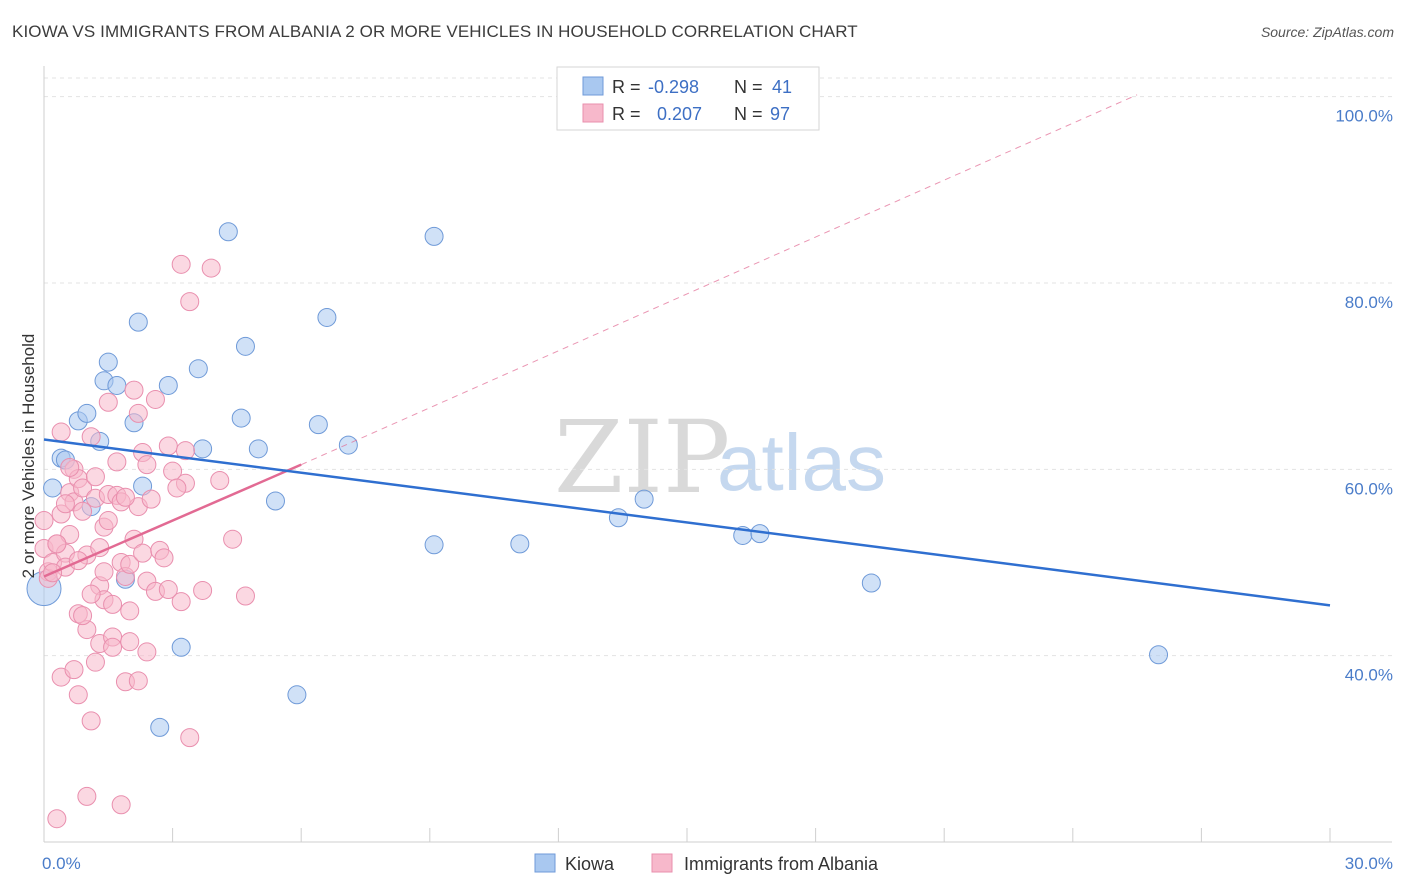 This screenshot has height=892, width=1406. Describe the element at coordinates (1369, 488) in the screenshot. I see `y-tick-label: 60.0%` at that location.